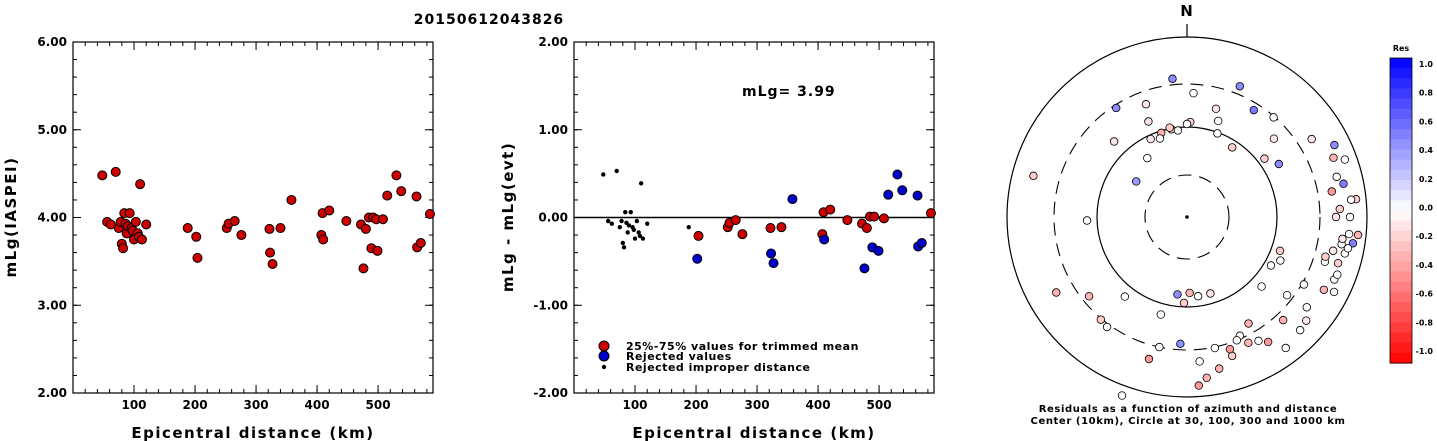 This screenshot has height=441, width=1437. I want to click on colorbar-frame, so click(1401, 210).